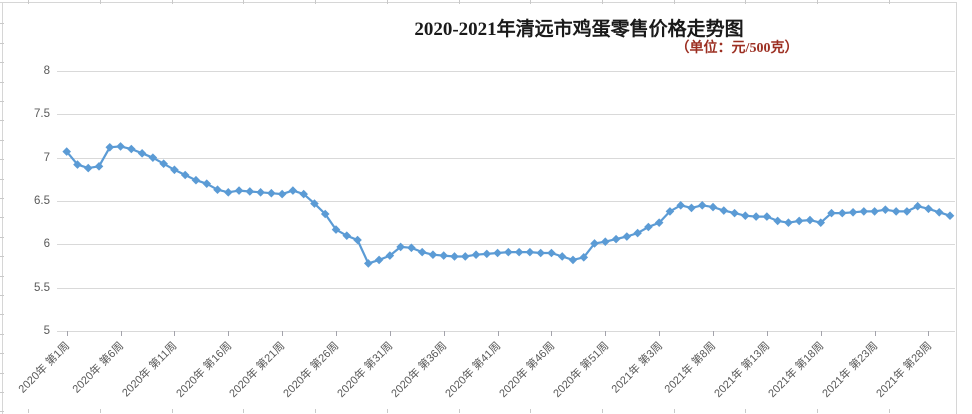  I want to click on y-axis-tick-label: 5.5, so click(42, 287).